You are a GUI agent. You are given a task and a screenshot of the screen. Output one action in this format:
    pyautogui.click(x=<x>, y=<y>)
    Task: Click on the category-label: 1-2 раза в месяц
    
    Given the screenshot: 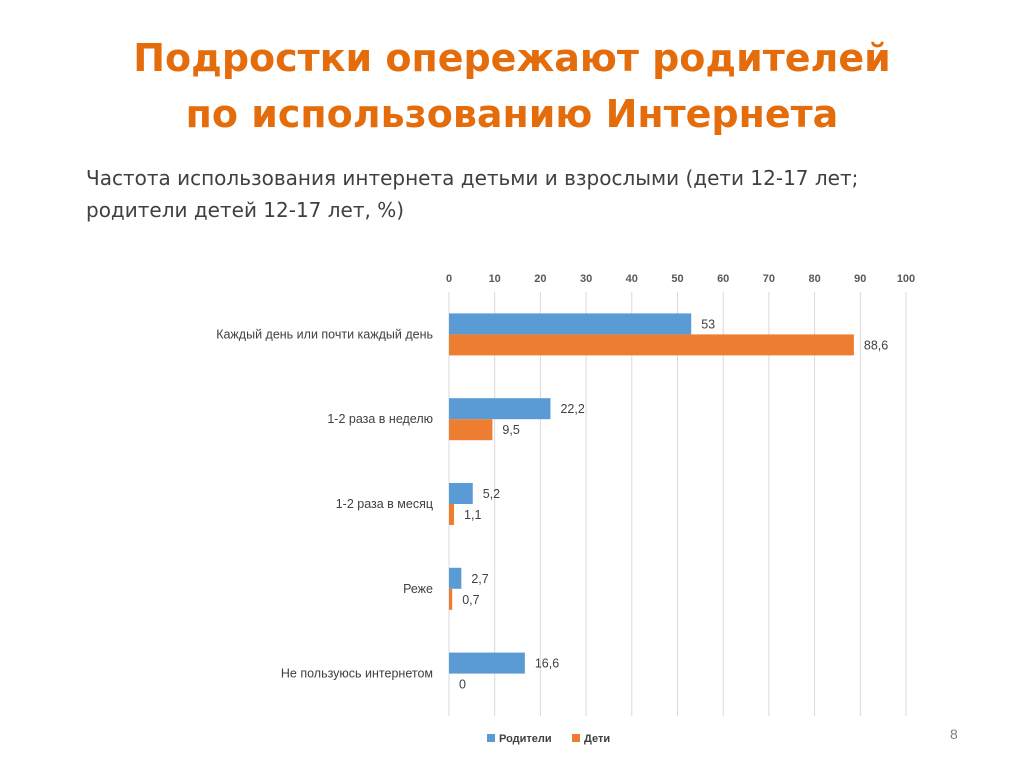 What is the action you would take?
    pyautogui.click(x=384, y=504)
    